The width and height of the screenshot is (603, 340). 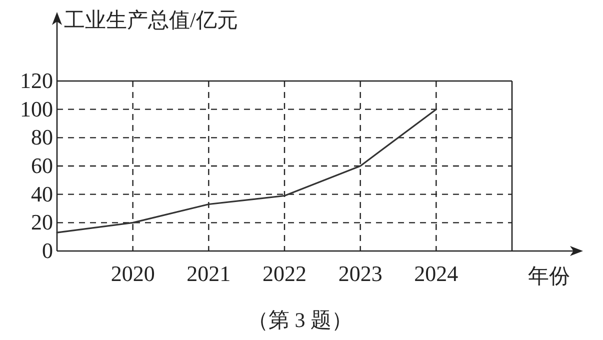 What do you see at coordinates (436, 273) in the screenshot?
I see `x-tick-label: 2024` at bounding box center [436, 273].